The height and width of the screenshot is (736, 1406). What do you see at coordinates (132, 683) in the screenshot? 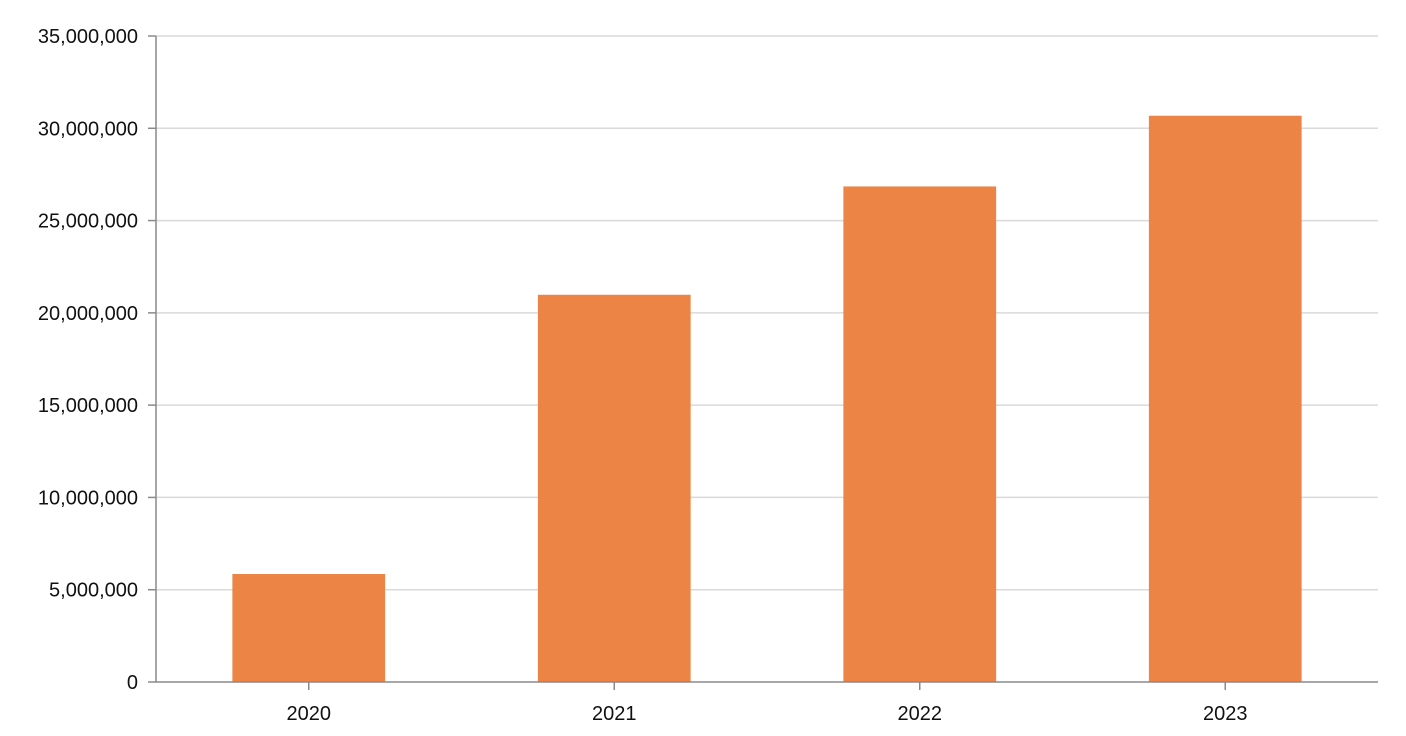
I see `y-tick-label: 0` at bounding box center [132, 683].